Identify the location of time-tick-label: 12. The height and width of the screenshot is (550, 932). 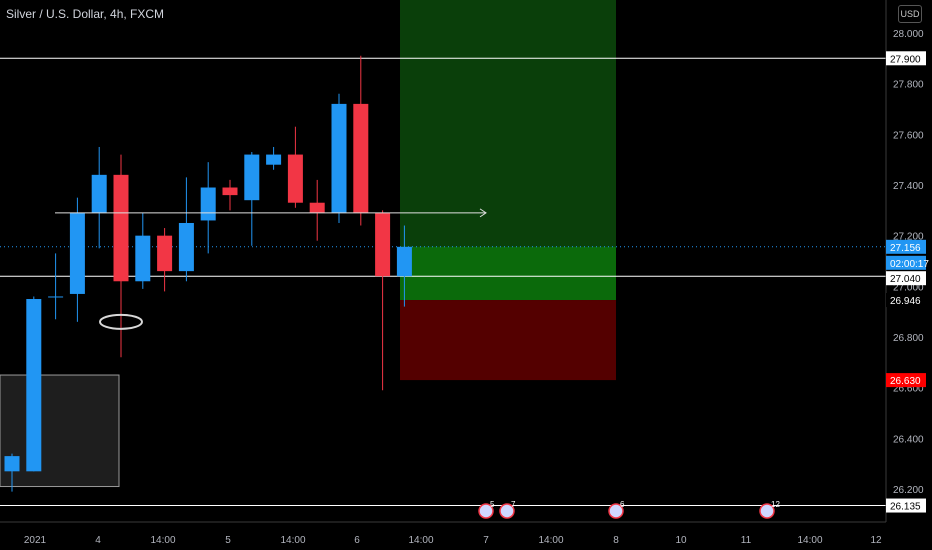
(876, 540).